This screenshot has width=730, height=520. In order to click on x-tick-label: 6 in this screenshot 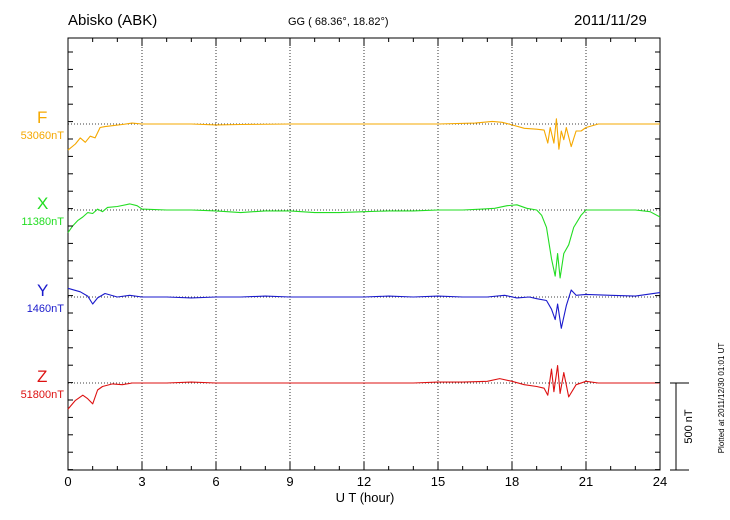, I will do `click(216, 481)`.